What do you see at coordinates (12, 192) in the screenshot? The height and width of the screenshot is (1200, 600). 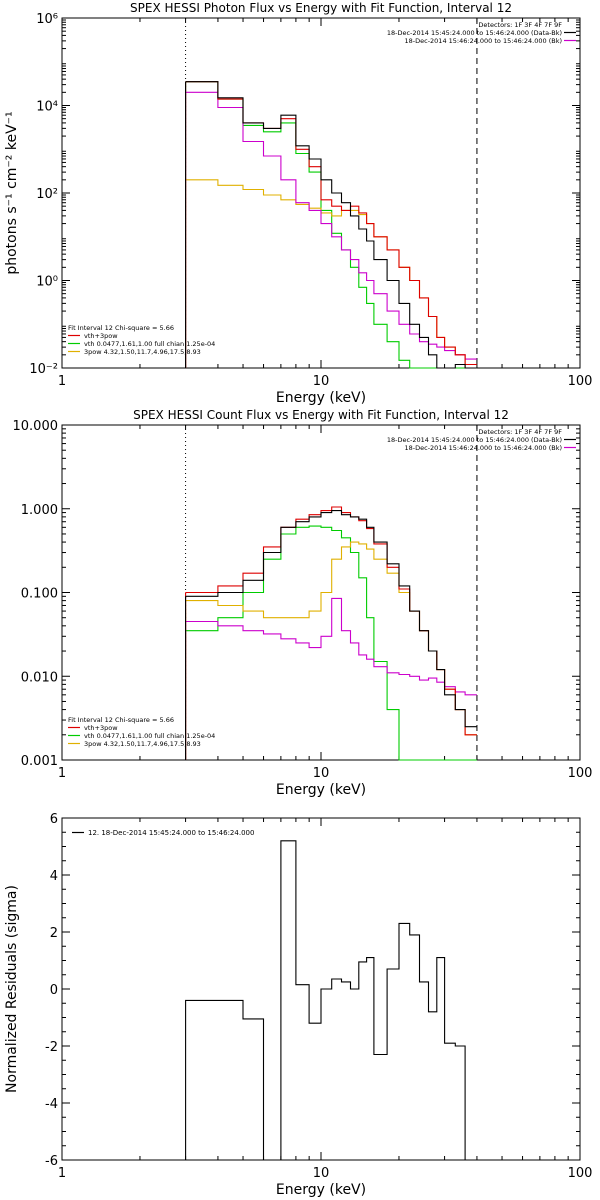 I see `y-axis-label: photons s⁻¹ cm⁻² keV⁻¹` at bounding box center [12, 192].